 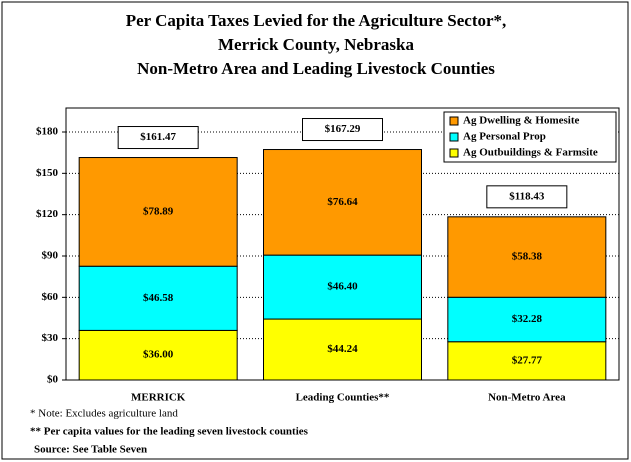 I want to click on note: Source: See Table Seven, so click(x=90, y=450).